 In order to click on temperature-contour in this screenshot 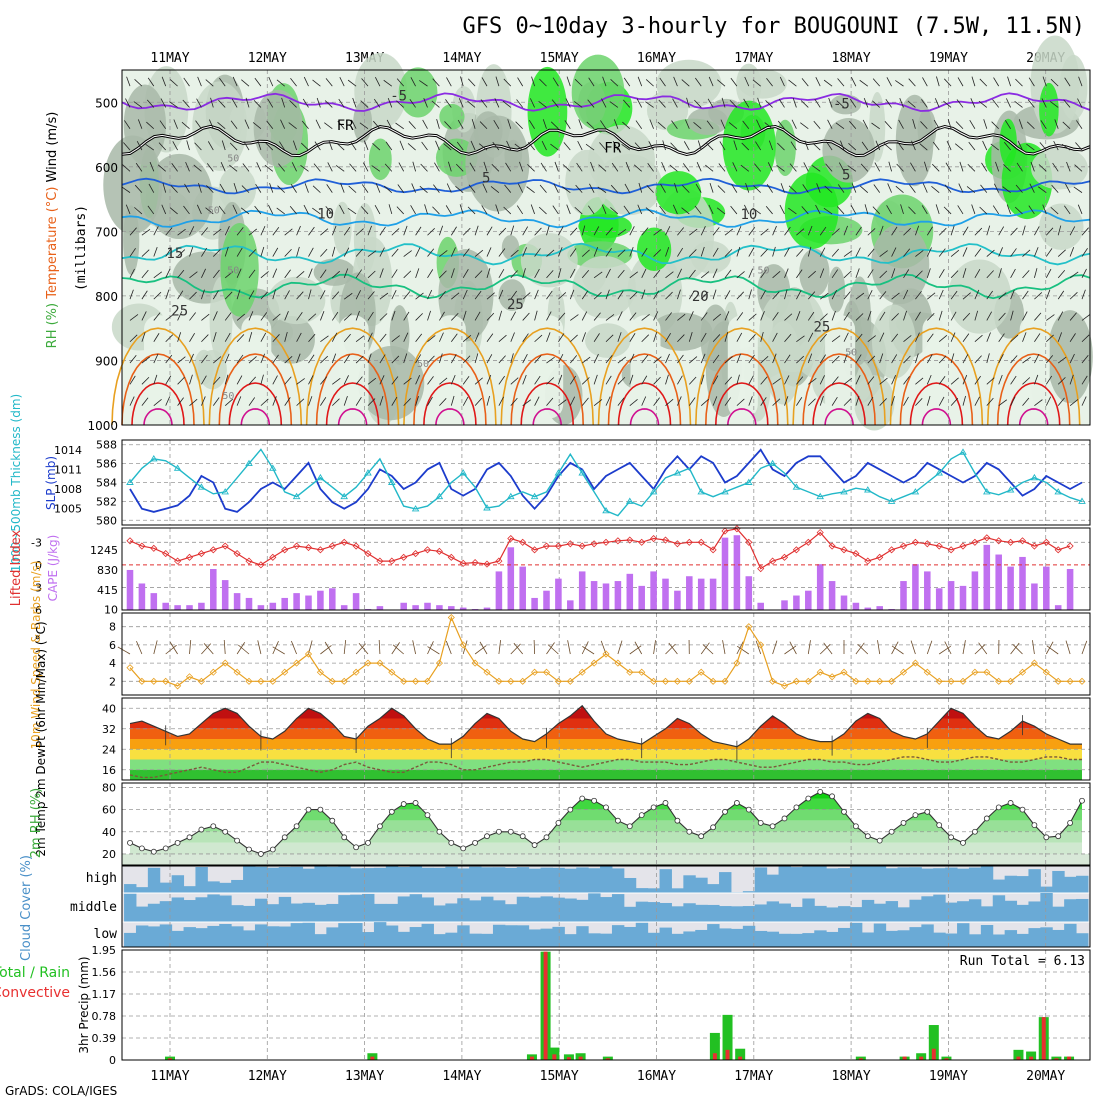, I will do `click(606, 186)`.